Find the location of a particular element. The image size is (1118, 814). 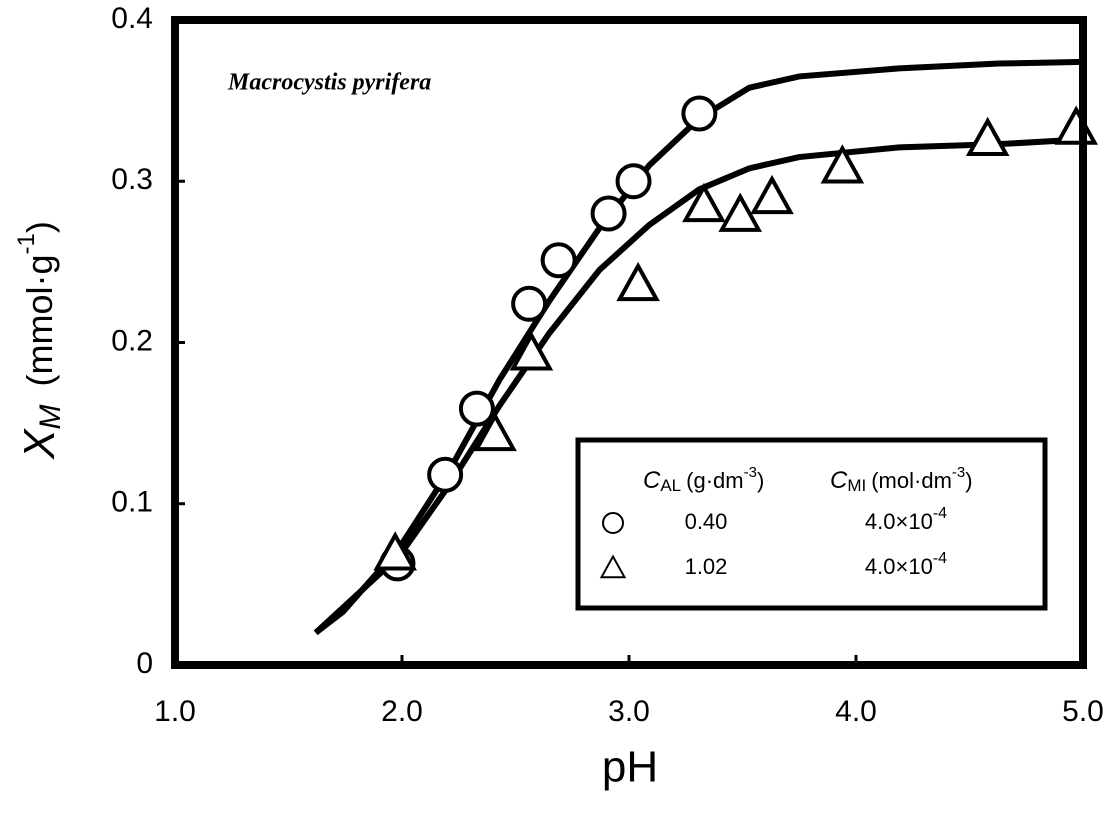

y-label-symbol: X is located at coordinates (39, 444).